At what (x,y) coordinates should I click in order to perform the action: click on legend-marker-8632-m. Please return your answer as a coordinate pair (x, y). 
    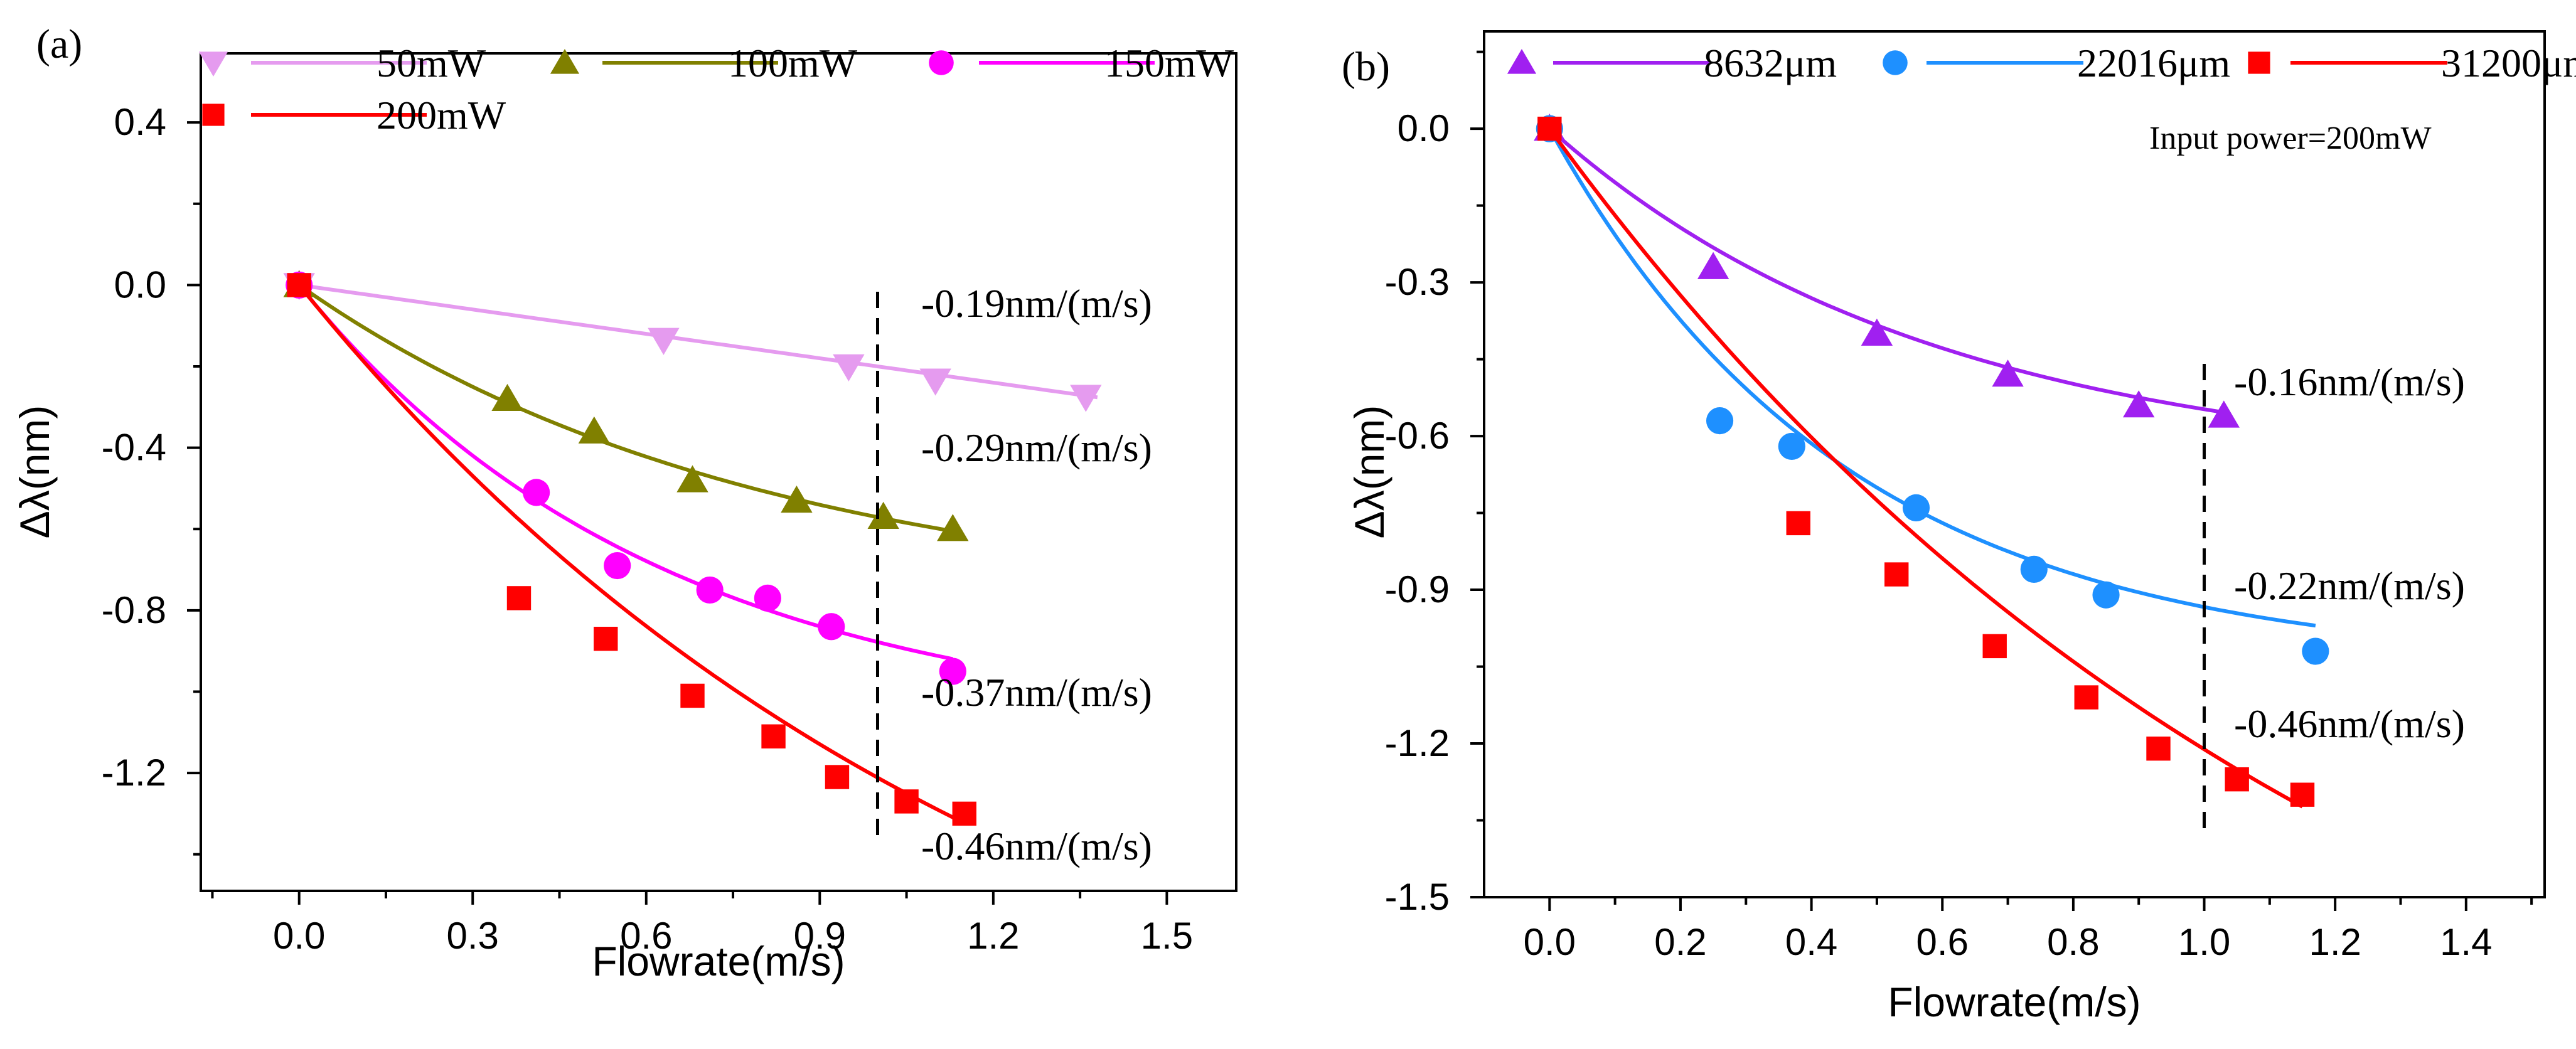
    Looking at the image, I should click on (1522, 61).